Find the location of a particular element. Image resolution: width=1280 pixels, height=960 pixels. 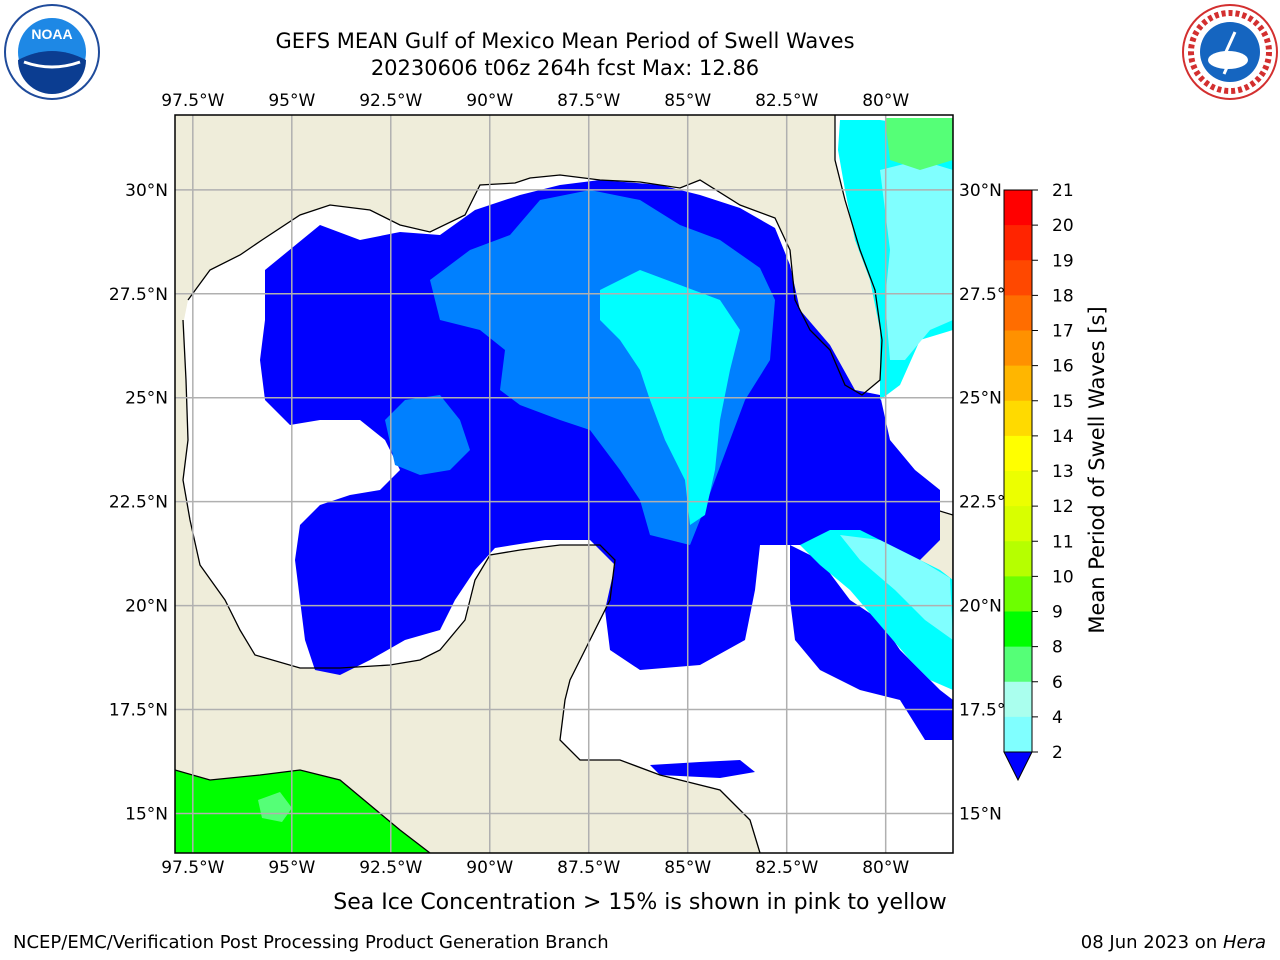

lon-tick-bottom: 85°W is located at coordinates (687, 868).